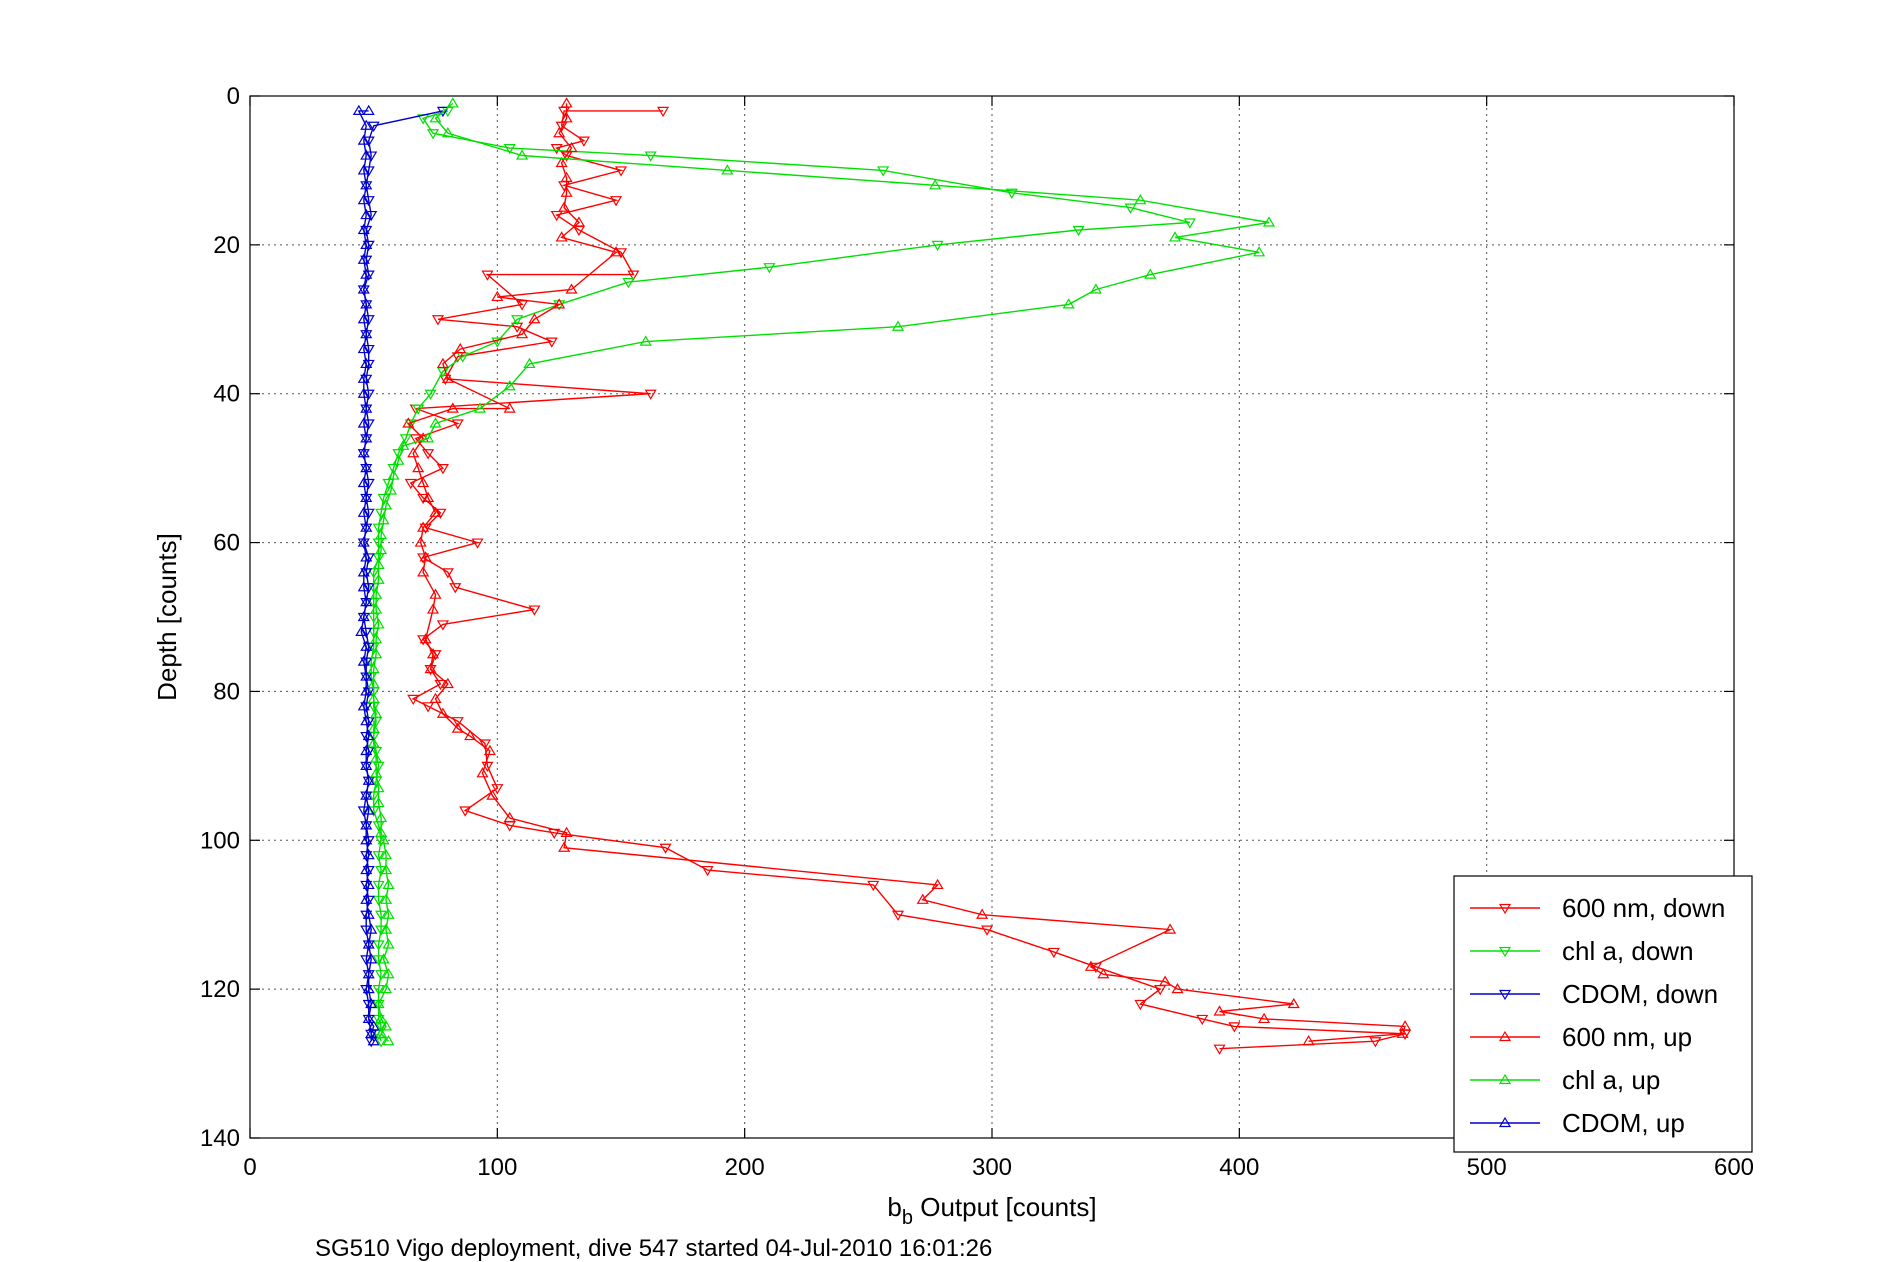  I want to click on legend-label: CDOM, down, so click(1640, 994).